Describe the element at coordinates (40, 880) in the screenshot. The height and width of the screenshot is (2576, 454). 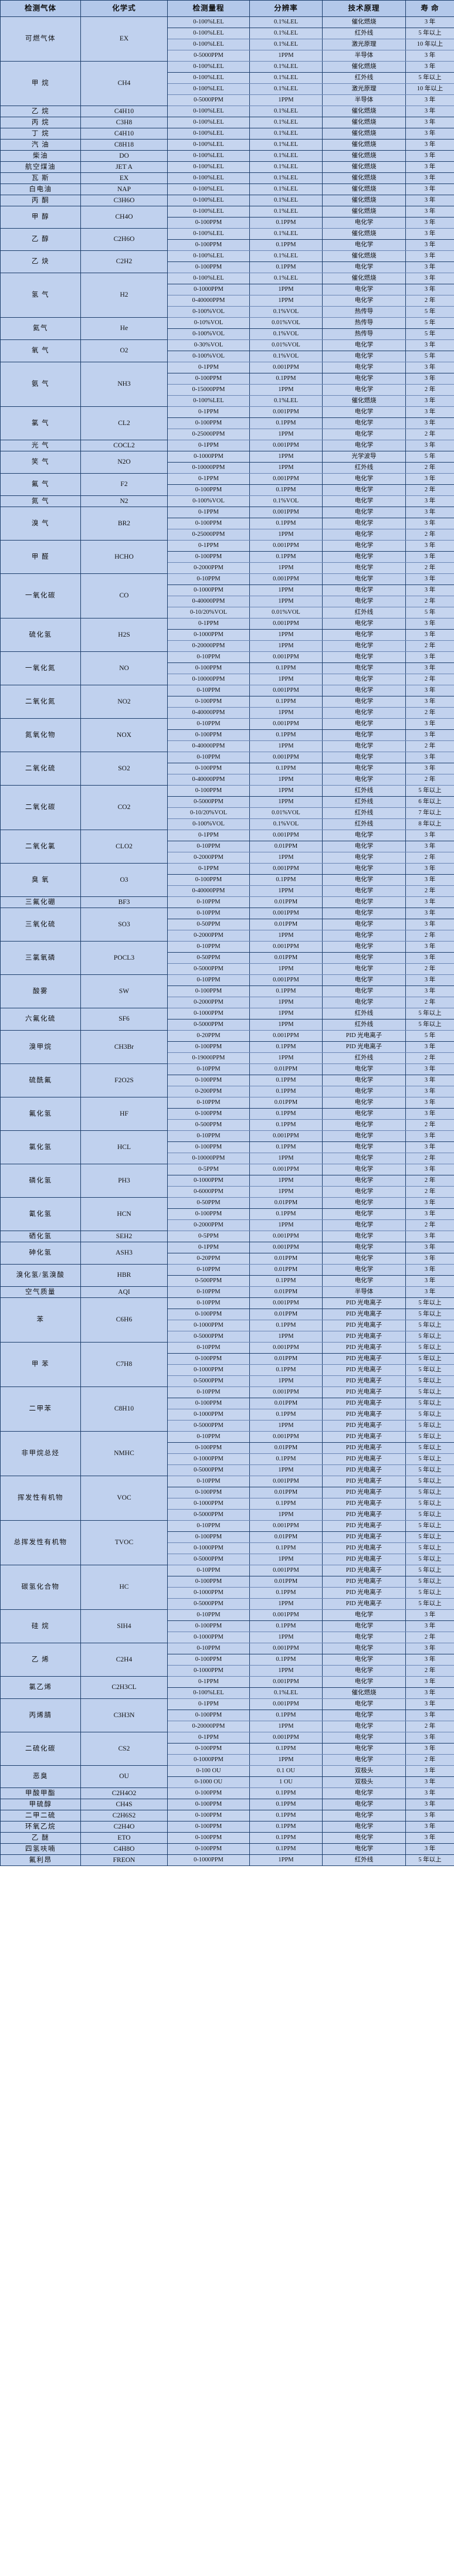
I see `gas-name-cell: 臭 氧` at that location.